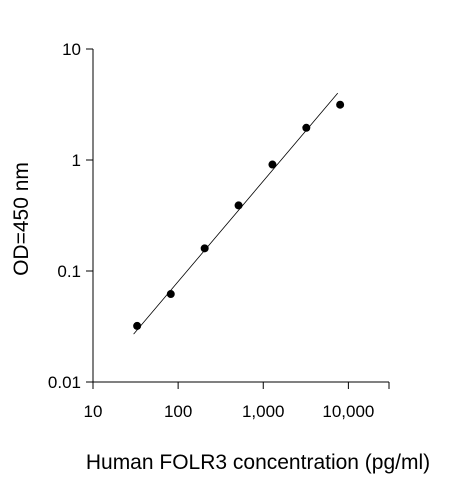 Image resolution: width=463 pixels, height=480 pixels. Describe the element at coordinates (69, 271) in the screenshot. I see `y-tick-label: 0.1` at that location.